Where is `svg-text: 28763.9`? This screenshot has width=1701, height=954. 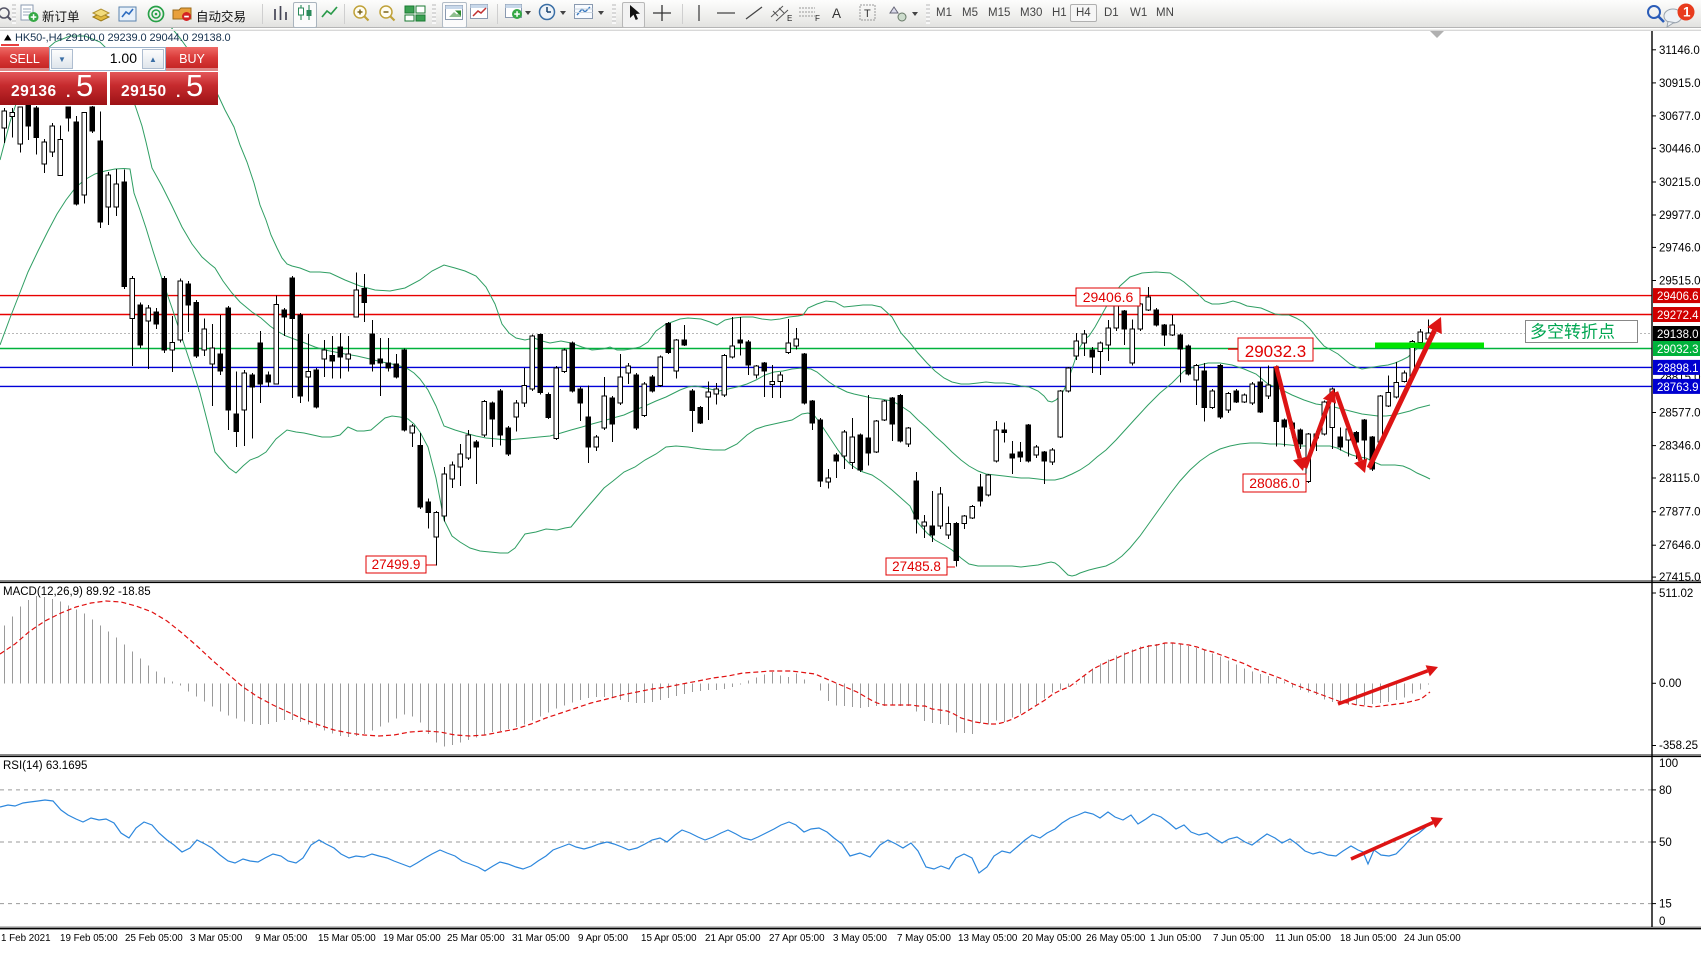
svg-text: 28763.9 is located at coordinates (1678, 388).